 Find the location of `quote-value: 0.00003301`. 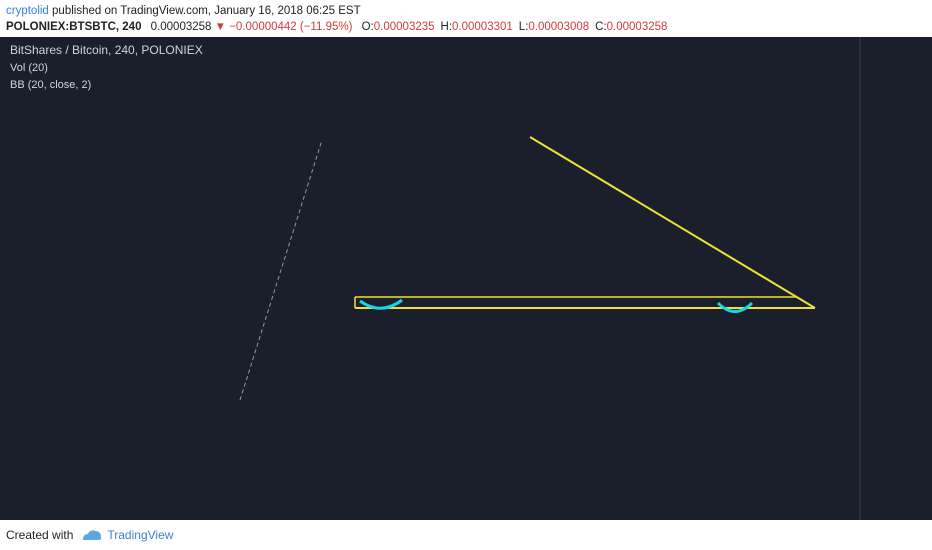

quote-value: 0.00003301 is located at coordinates (482, 27).